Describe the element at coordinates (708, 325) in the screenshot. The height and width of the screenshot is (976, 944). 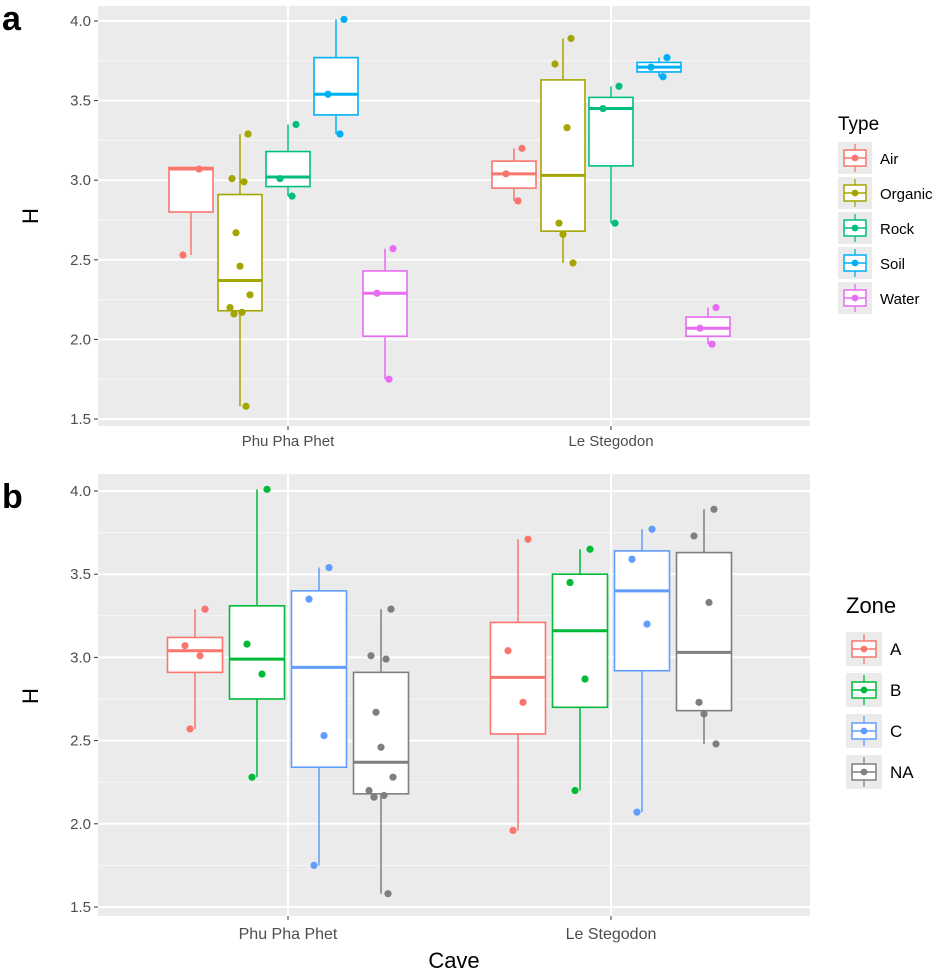
I see `box-water-le-stegodon` at that location.